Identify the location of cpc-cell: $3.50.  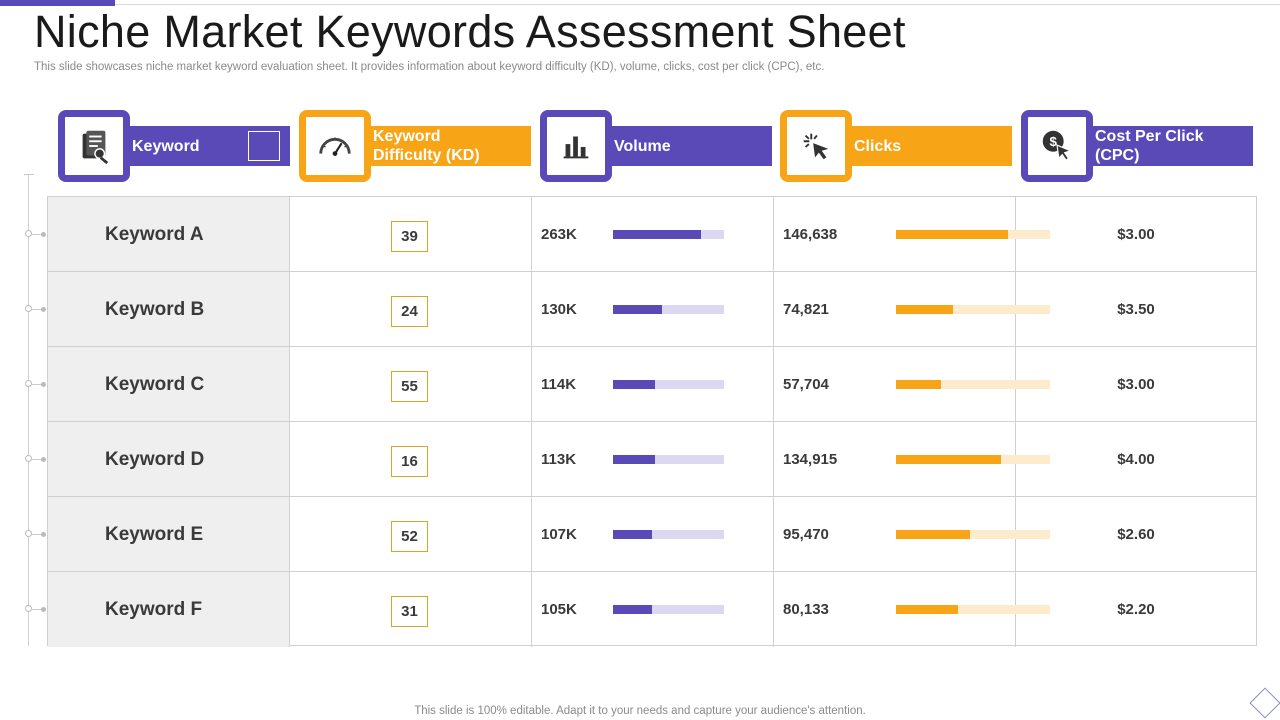
(1136, 309).